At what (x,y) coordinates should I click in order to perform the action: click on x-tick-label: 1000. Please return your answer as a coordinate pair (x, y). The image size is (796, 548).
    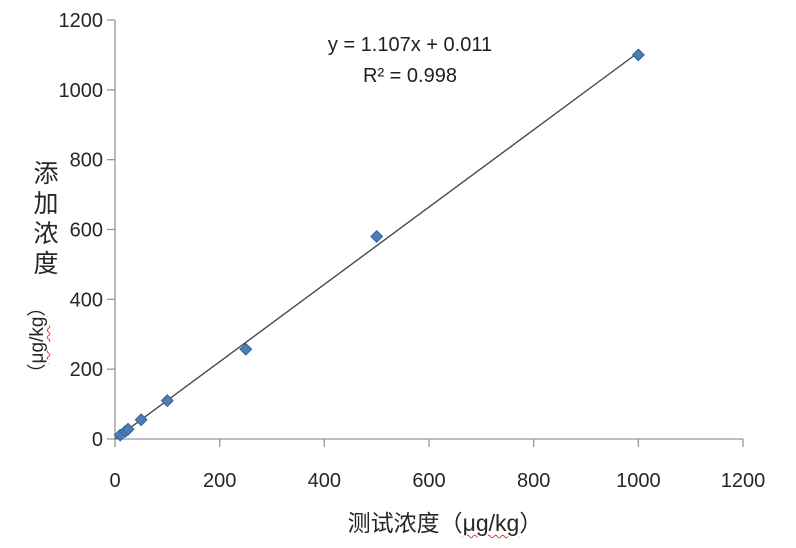
    Looking at the image, I should click on (638, 481).